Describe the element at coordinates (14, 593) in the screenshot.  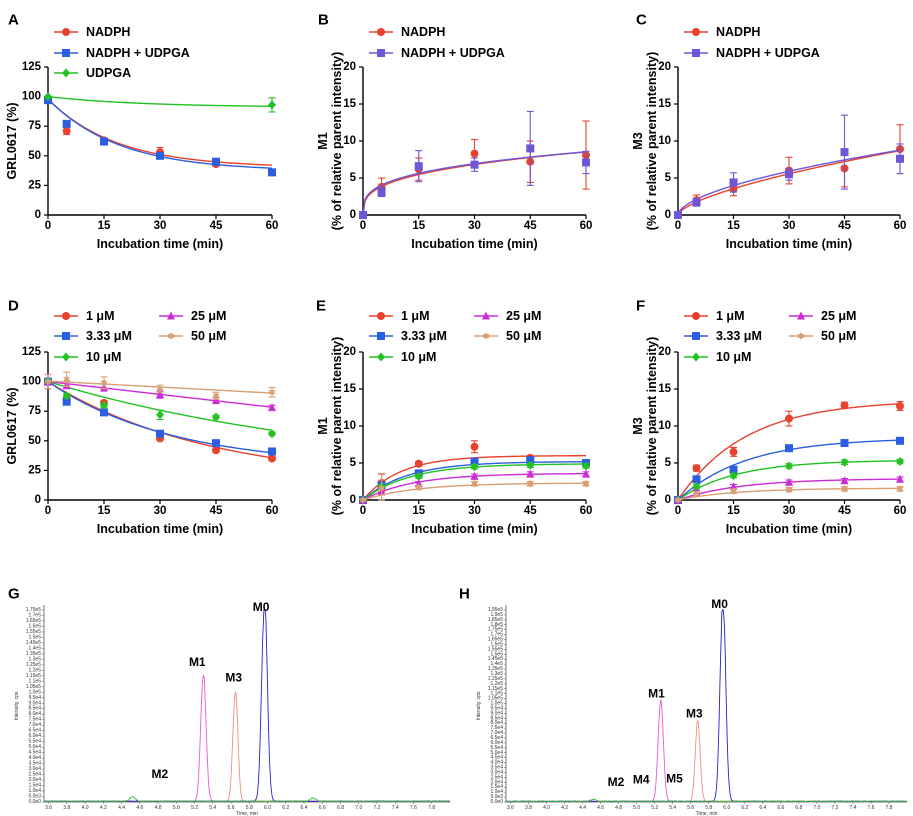
I see `panel-label-G: G` at that location.